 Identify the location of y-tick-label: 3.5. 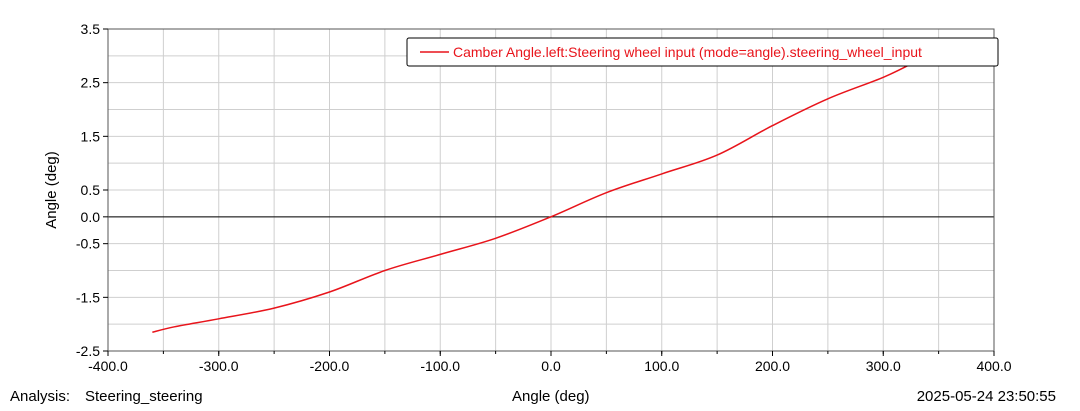
(91, 29).